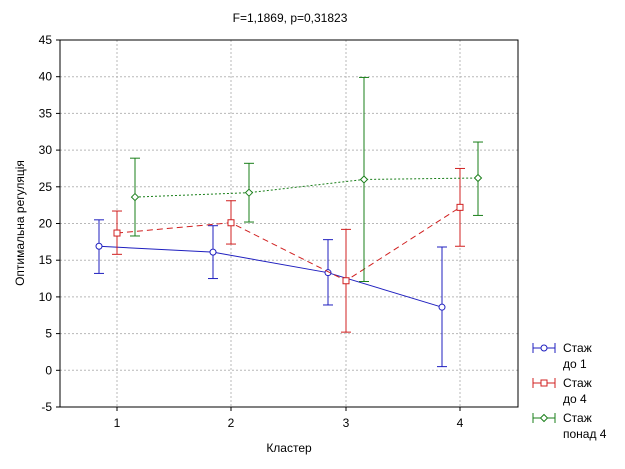  What do you see at coordinates (562, 356) in the screenshot?
I see `legend-item-1: Стаж до 1` at bounding box center [562, 356].